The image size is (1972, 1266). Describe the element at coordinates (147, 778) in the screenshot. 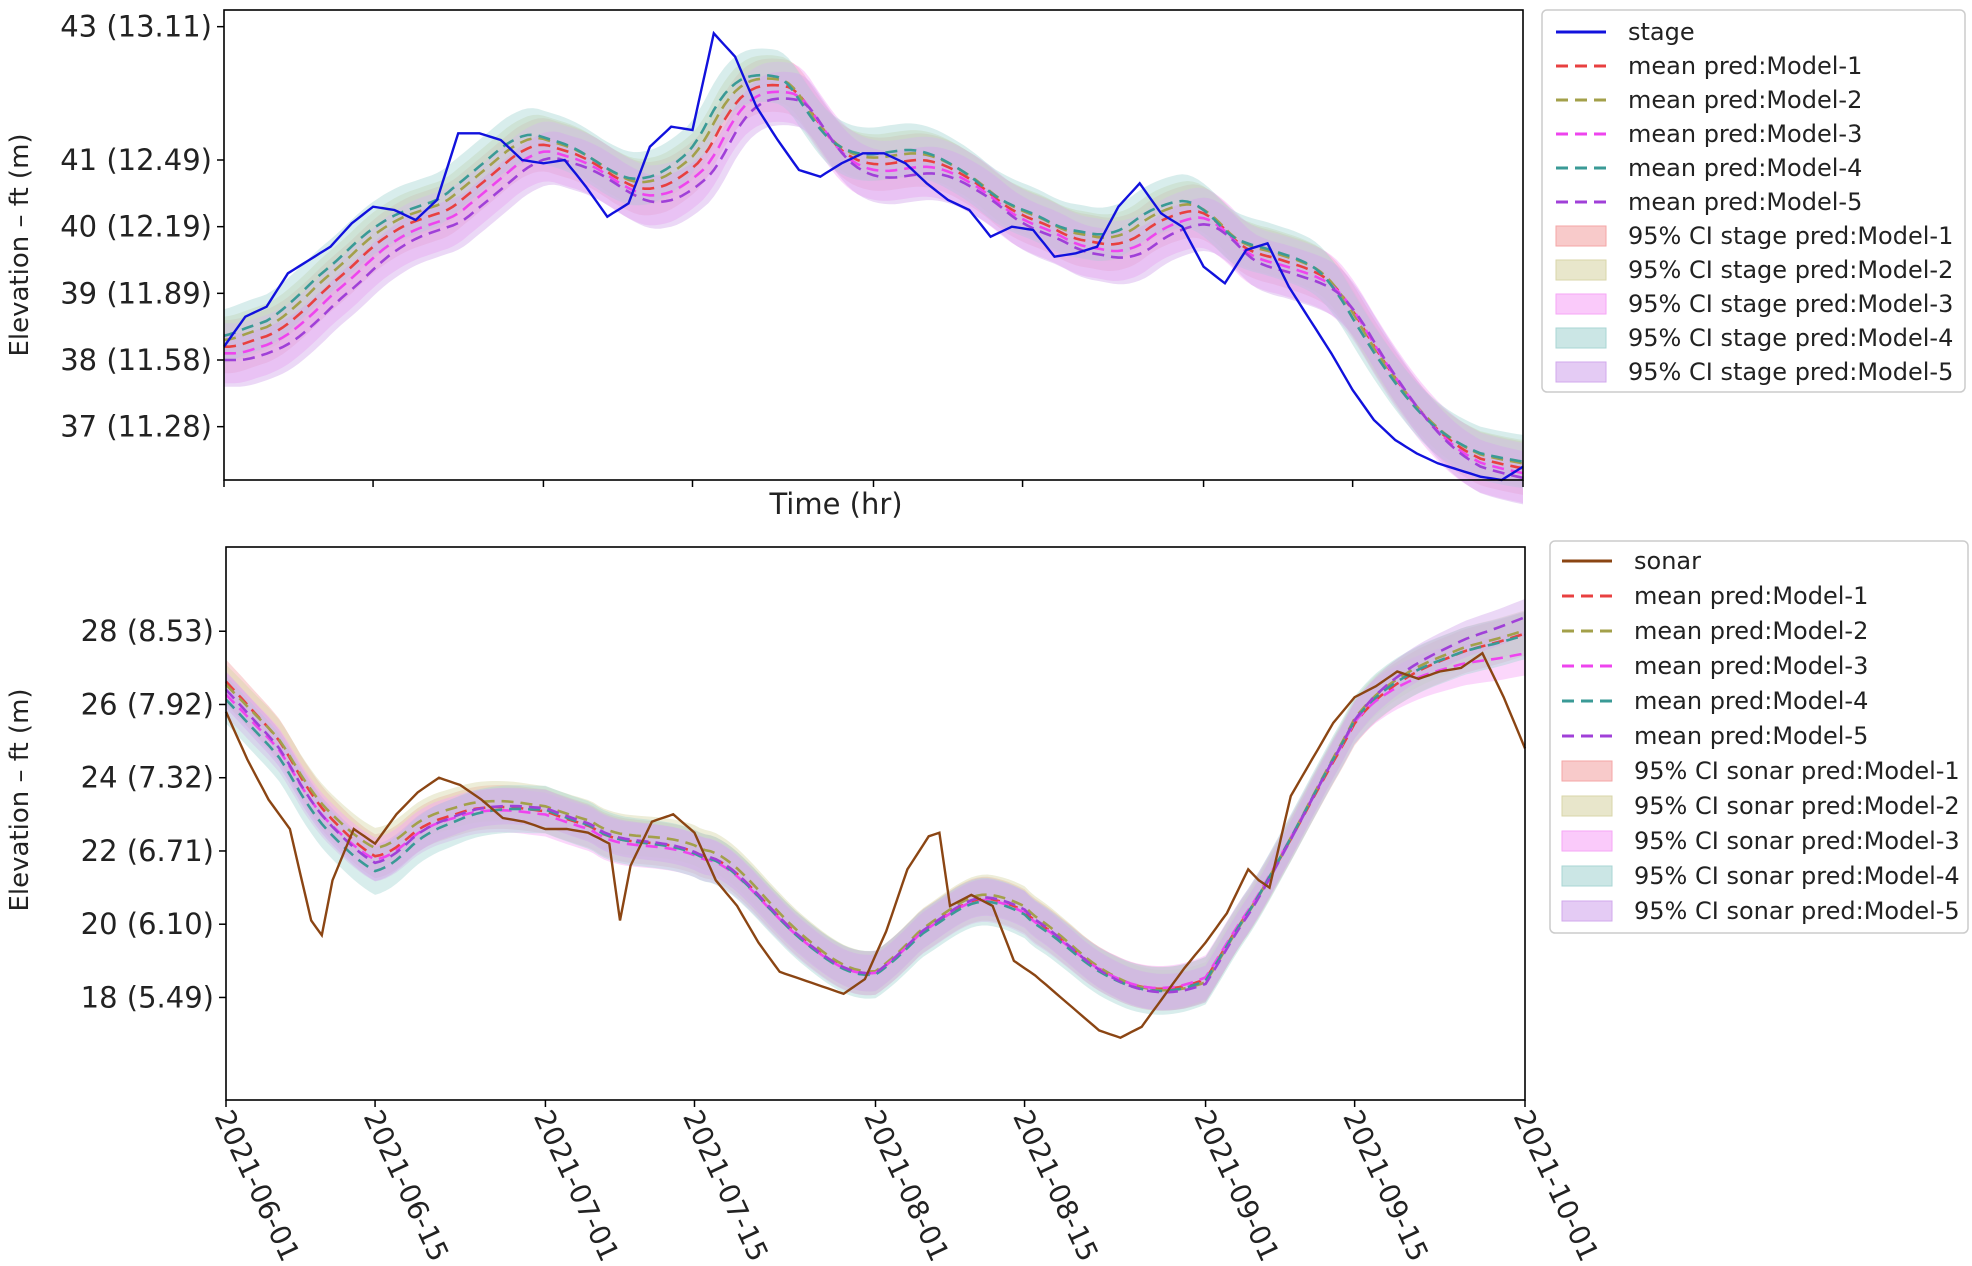

I see `y-tick-label: 24 (7.32)` at that location.